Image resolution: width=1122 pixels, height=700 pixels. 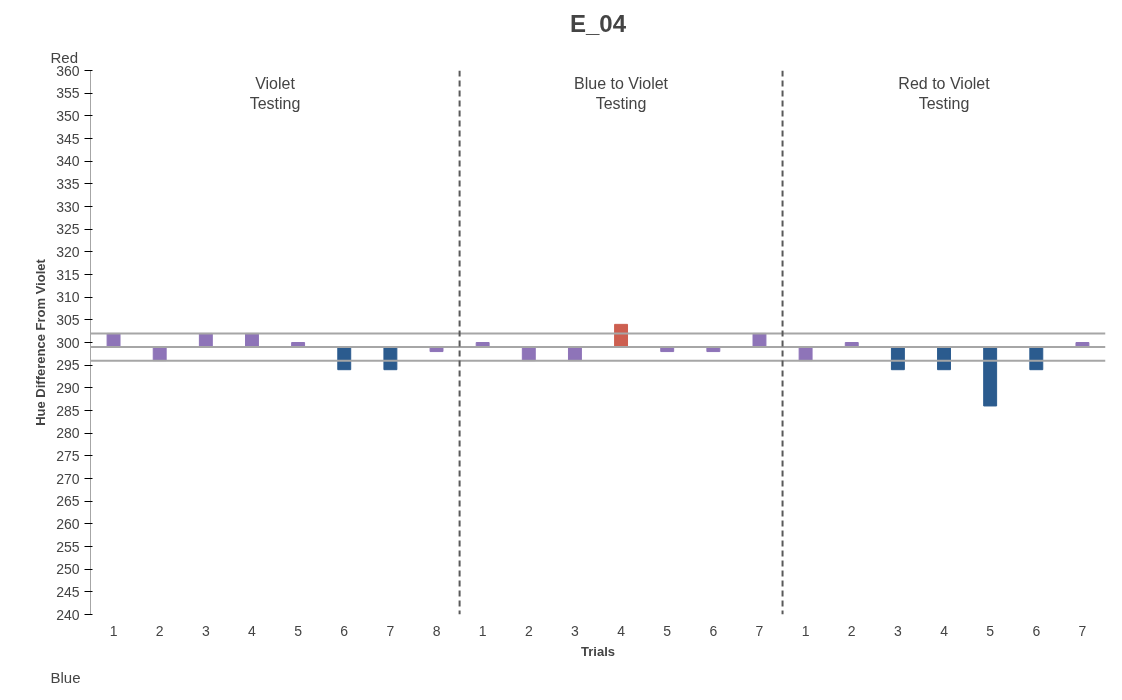 I want to click on y-tick-label: 340, so click(x=68, y=161).